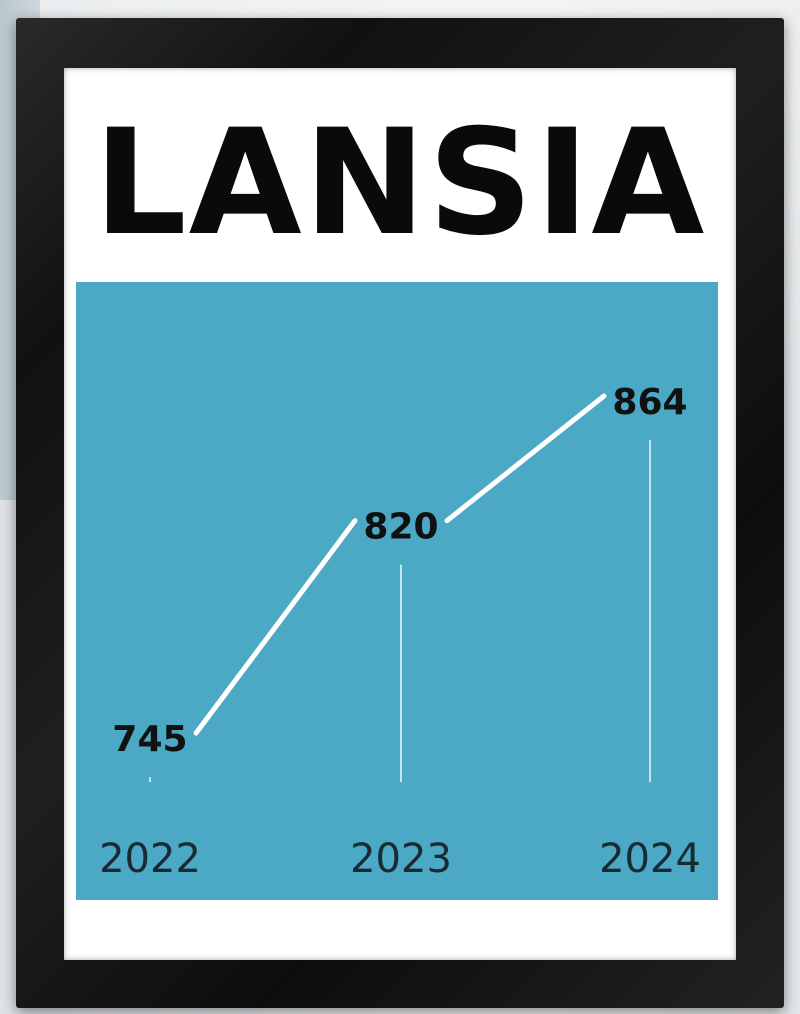 This screenshot has height=1014, width=800. What do you see at coordinates (525, 458) in the screenshot?
I see `line-segment-2023-2024` at bounding box center [525, 458].